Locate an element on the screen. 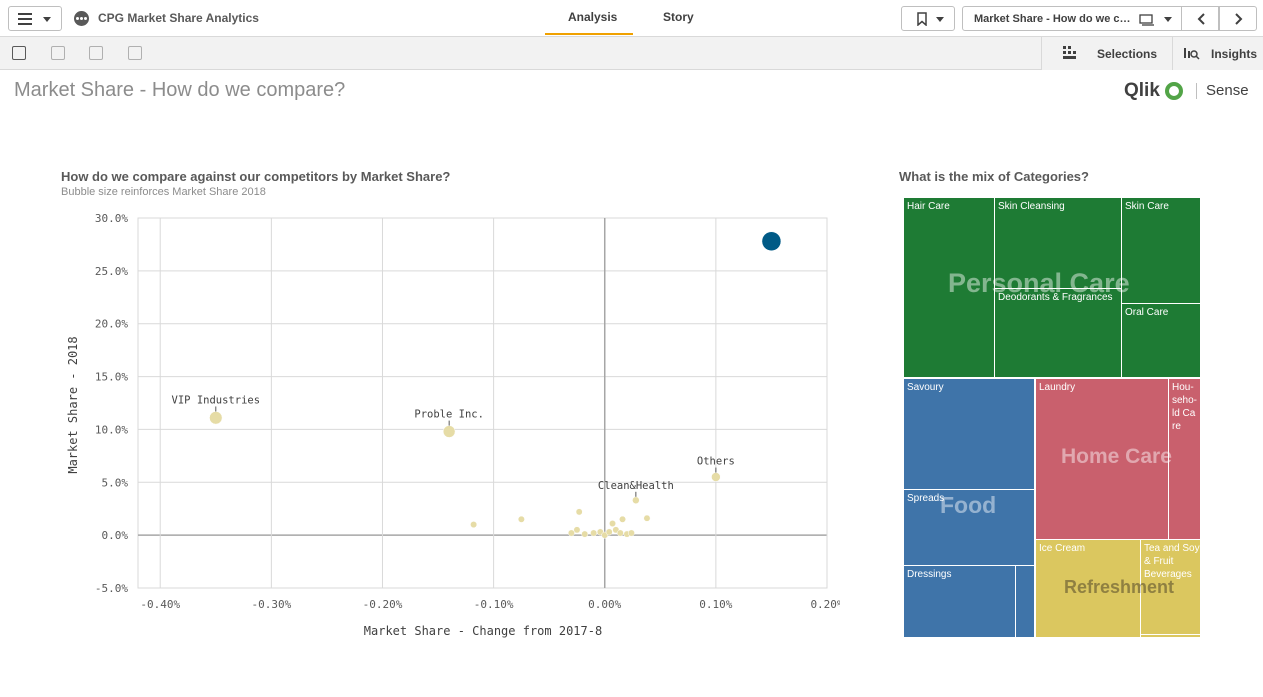 This screenshot has height=697, width=1263. x-tick-label: -0.30% is located at coordinates (271, 604).